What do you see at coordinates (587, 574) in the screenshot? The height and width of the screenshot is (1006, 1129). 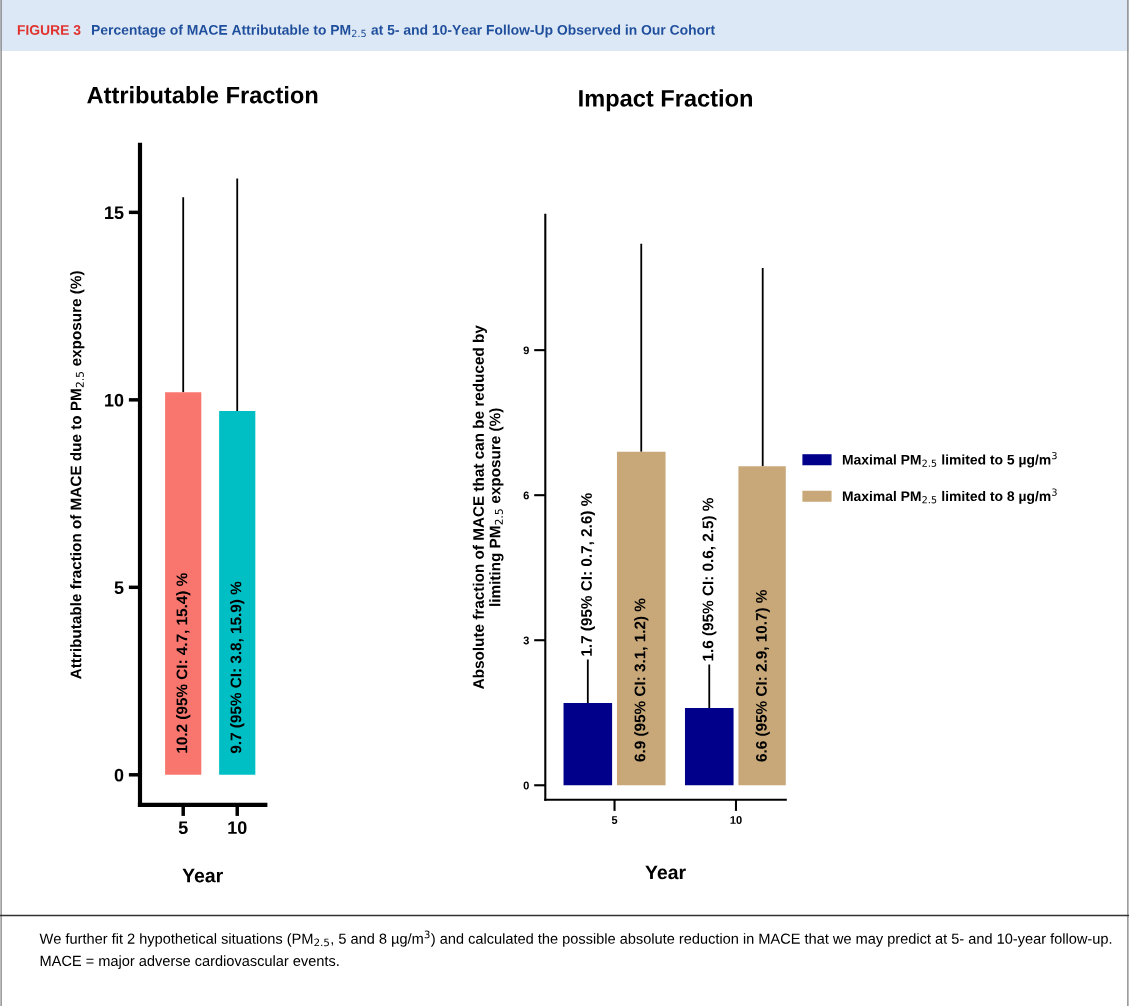 I see `data-label: 1.7 (95% CI: 0.7, 2.6) %` at bounding box center [587, 574].